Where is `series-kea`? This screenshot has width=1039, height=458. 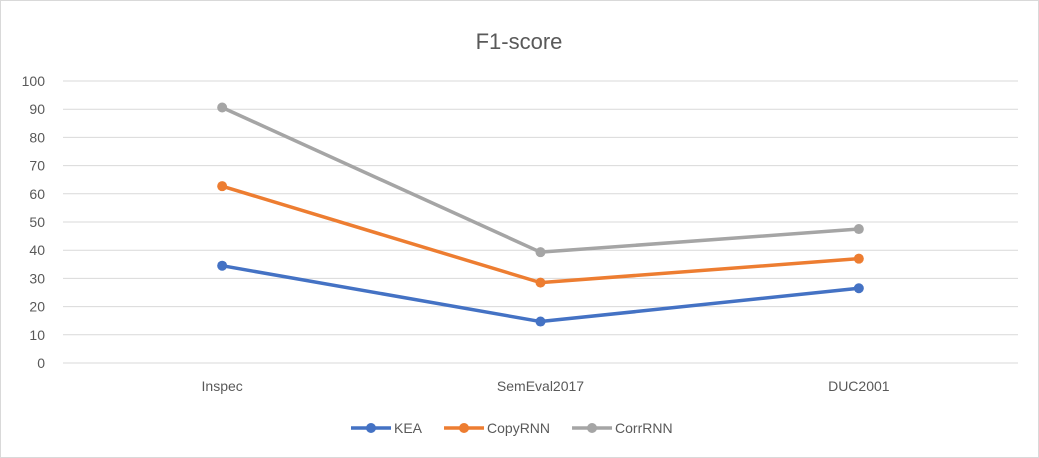
series-kea is located at coordinates (540, 293).